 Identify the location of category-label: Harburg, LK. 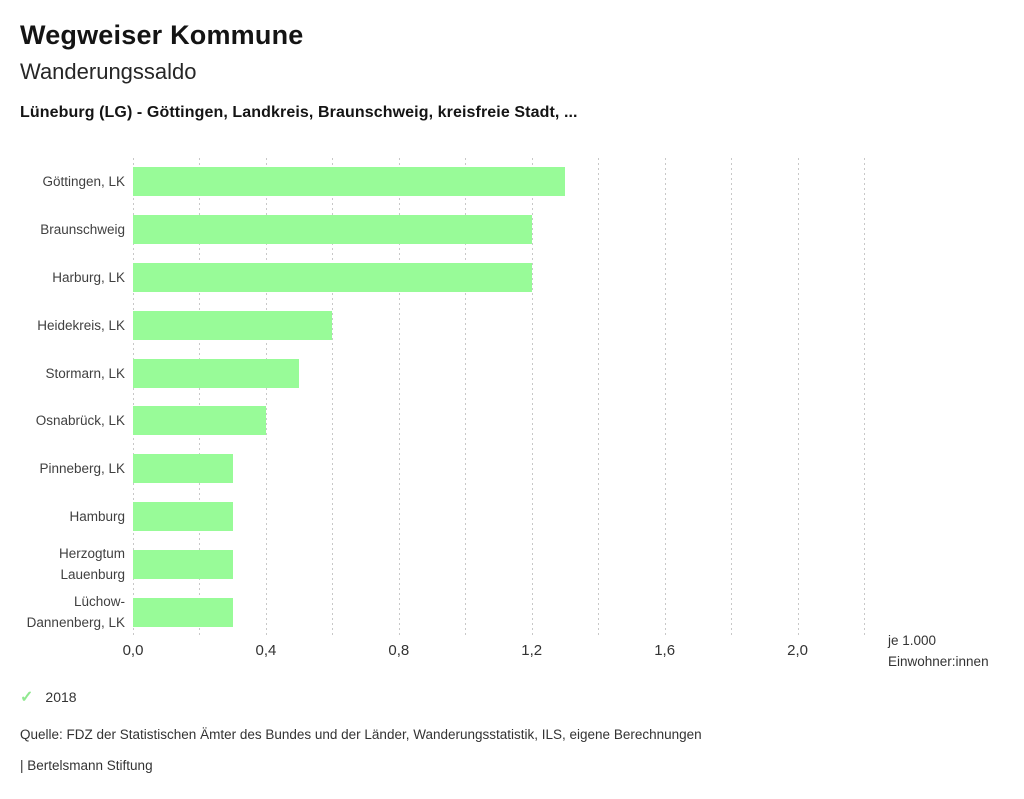
(88, 277).